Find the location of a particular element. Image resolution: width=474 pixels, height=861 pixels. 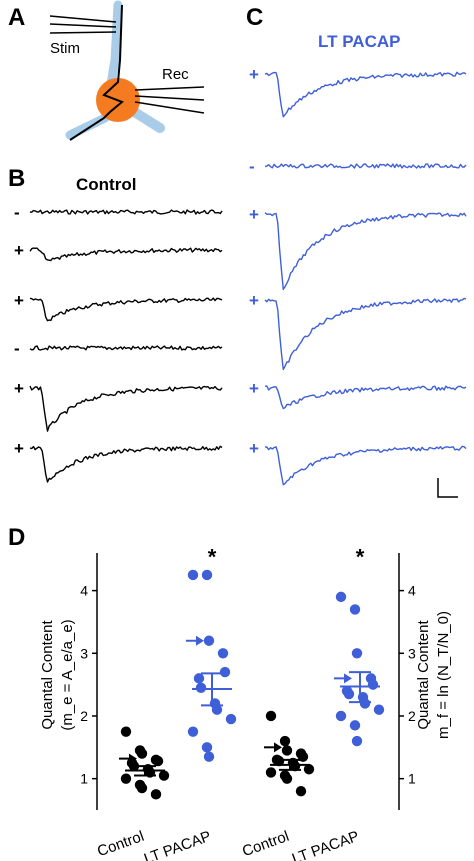

control-sign-5: + is located at coordinates (19, 448).